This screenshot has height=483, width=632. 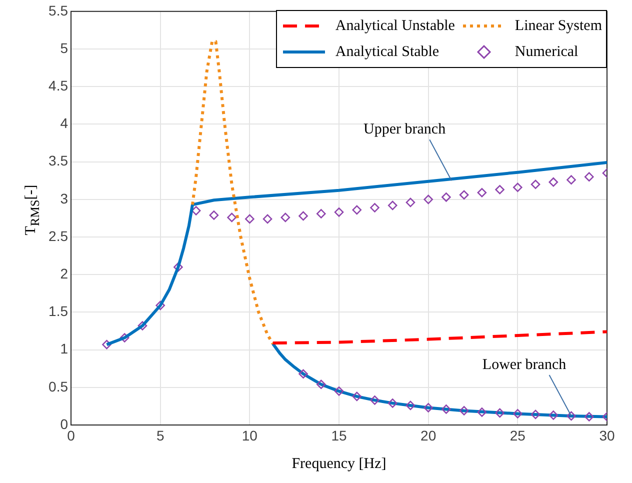 I want to click on y-tick-label: 5.5, so click(x=58, y=10).